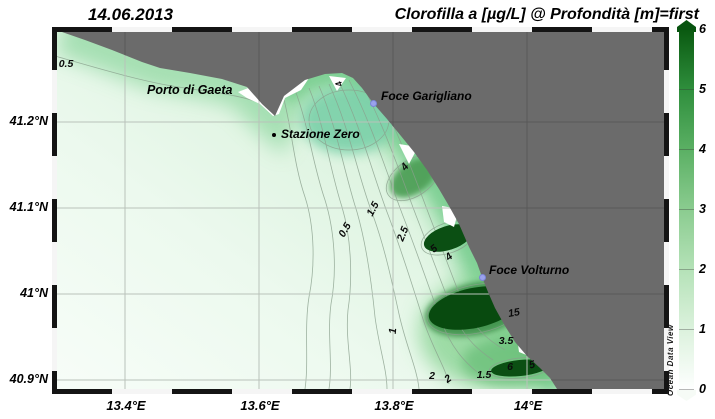 Image resolution: width=715 pixels, height=419 pixels. I want to click on green-patch-coast, so click(413, 178).